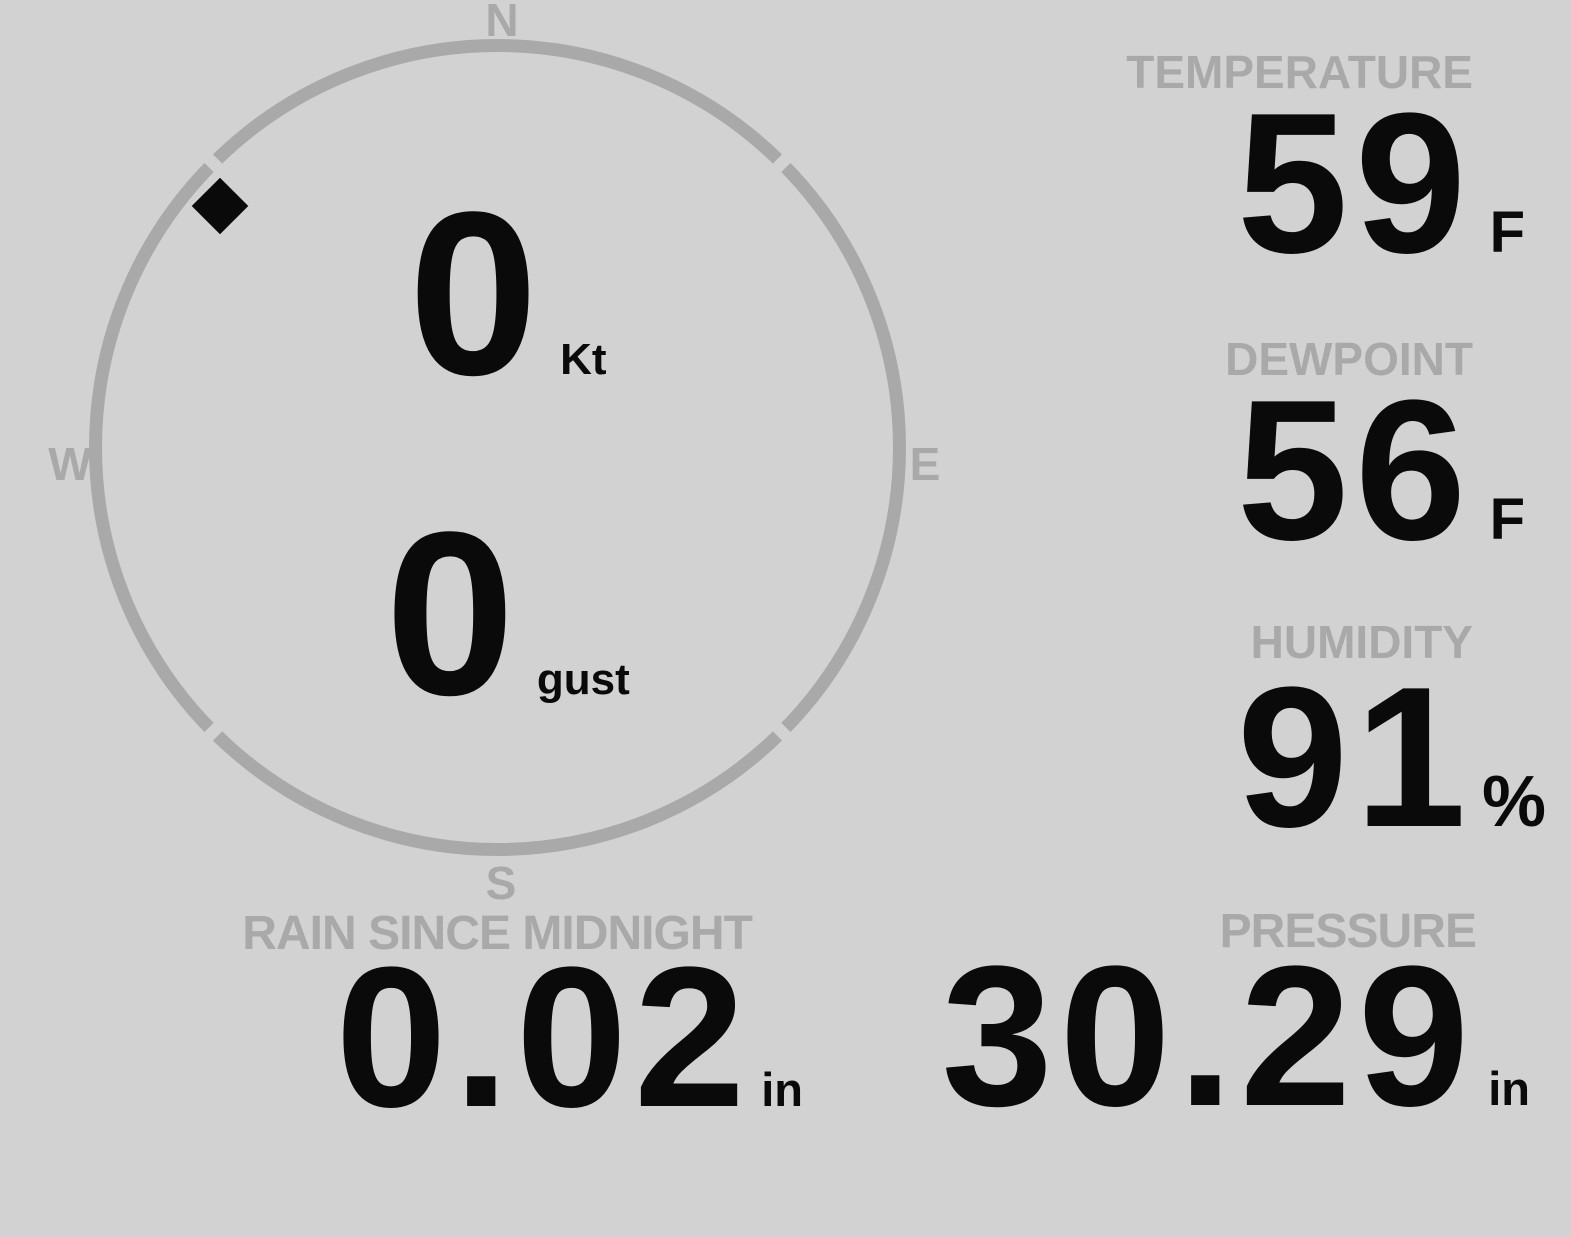  I want to click on dewpoint-label-row: DEWPOINT, so click(1375, 359).